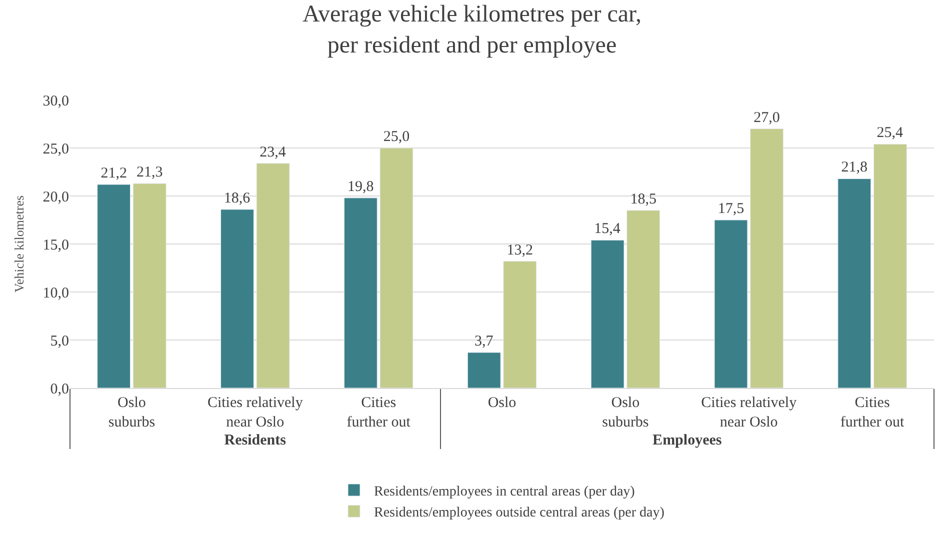 The height and width of the screenshot is (538, 944). What do you see at coordinates (505, 492) in the screenshot?
I see `legend-label: Residents/employees in central areas (per day)` at bounding box center [505, 492].